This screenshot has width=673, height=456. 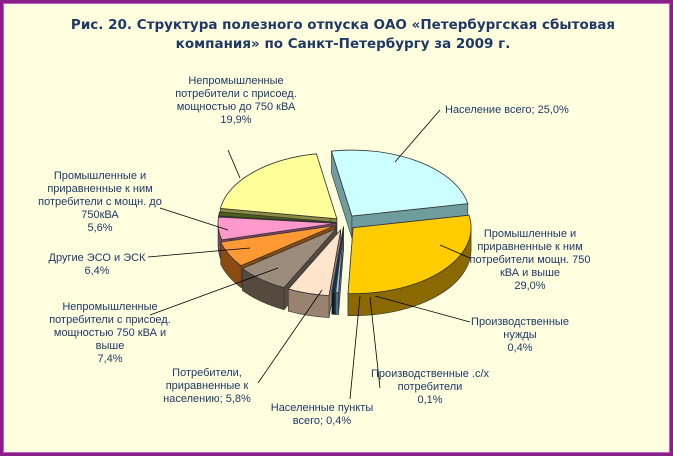 I want to click on slice-label-8-line-0: Промышленные и, so click(x=100, y=176).